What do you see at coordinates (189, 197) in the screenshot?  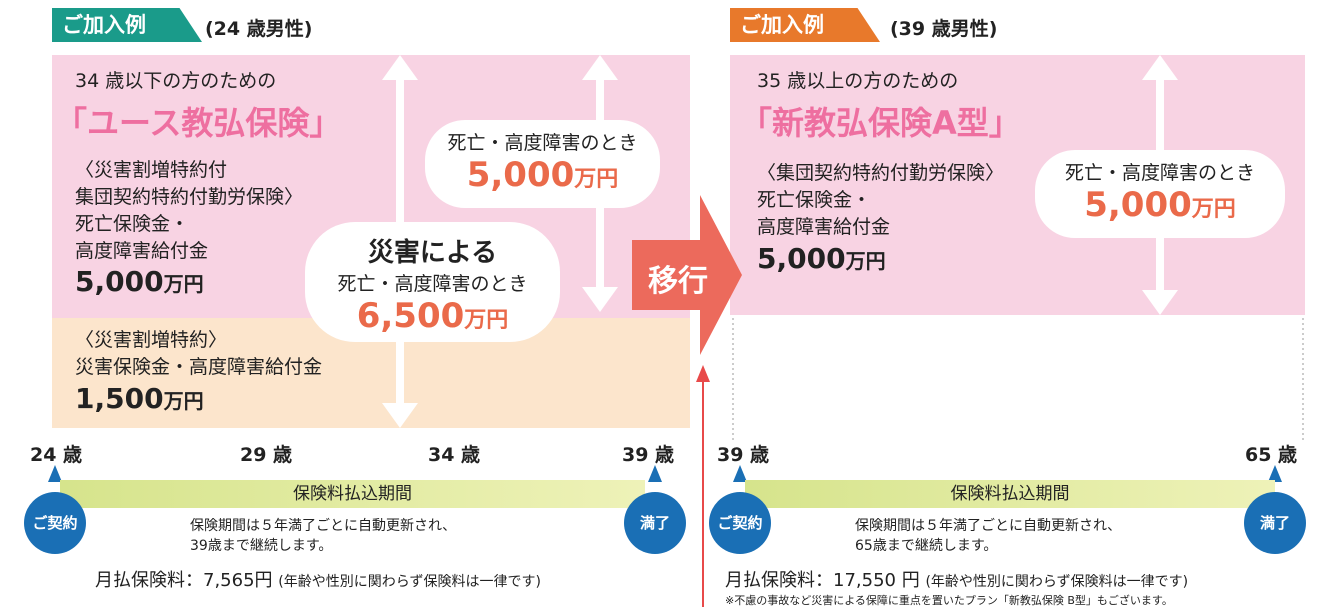 I see `rider: 集団契約特約付勤労保険〉` at bounding box center [189, 197].